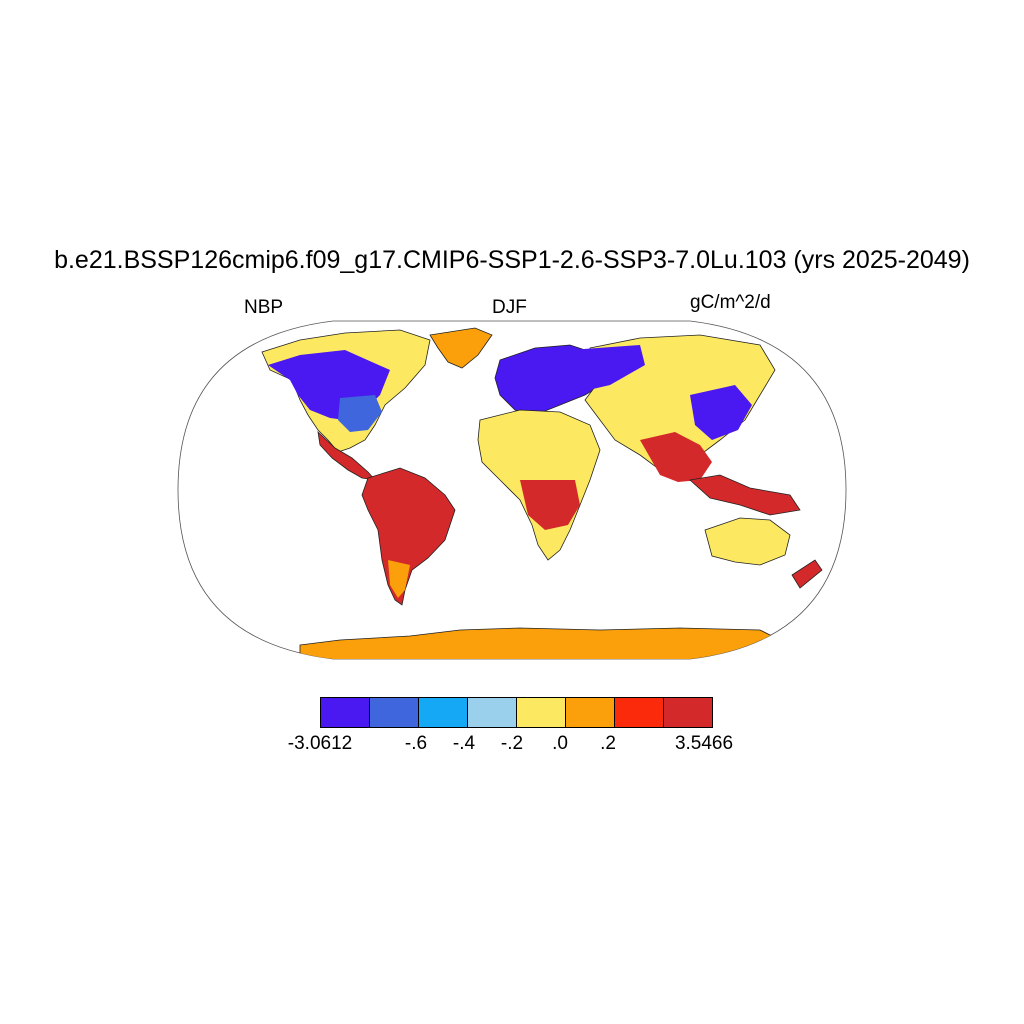 This screenshot has width=1024, height=1024. What do you see at coordinates (512, 743) in the screenshot?
I see `colorbar-tick-label: -.2` at bounding box center [512, 743].